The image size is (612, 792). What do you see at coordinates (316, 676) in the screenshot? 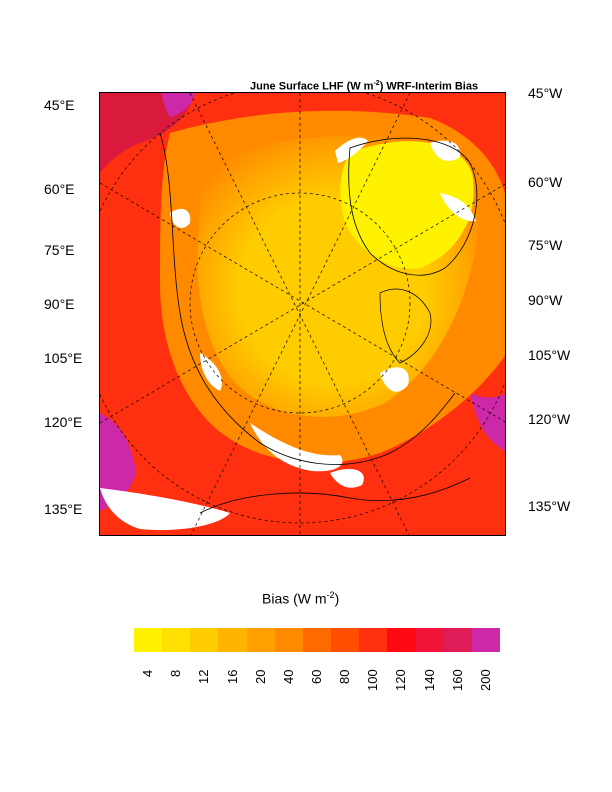
I see `colorbar-tick-label: 60` at bounding box center [316, 676].